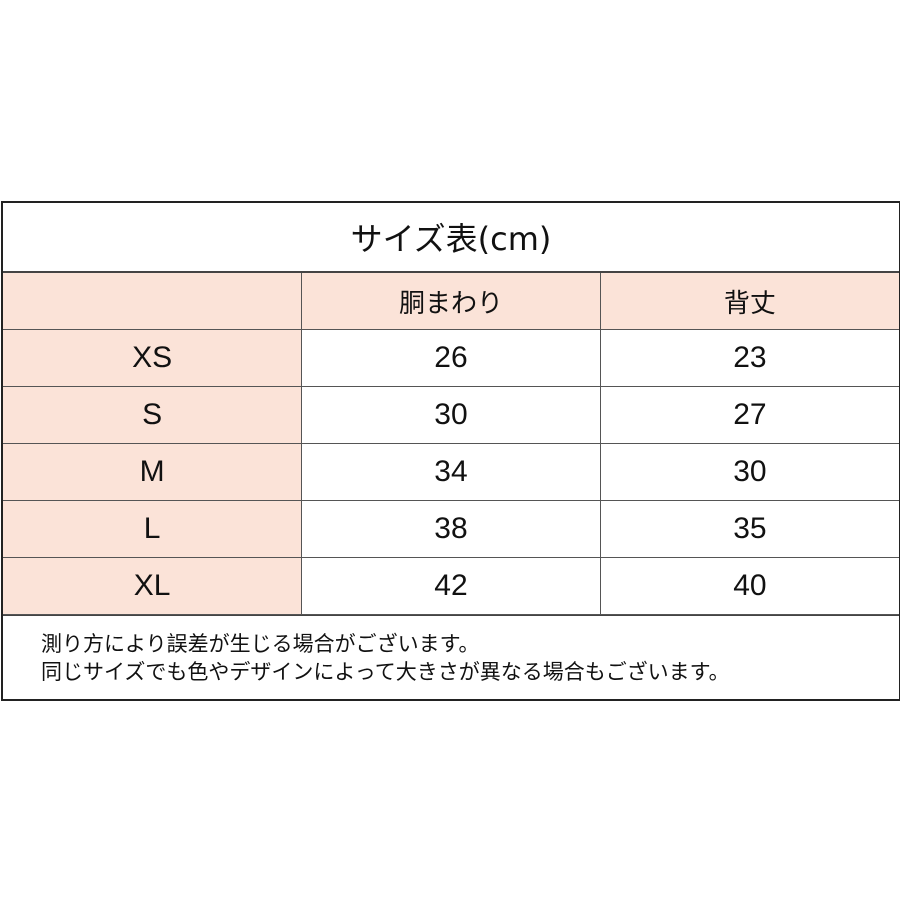 Image resolution: width=900 pixels, height=900 pixels. I want to click on waist-value: 30, so click(451, 415).